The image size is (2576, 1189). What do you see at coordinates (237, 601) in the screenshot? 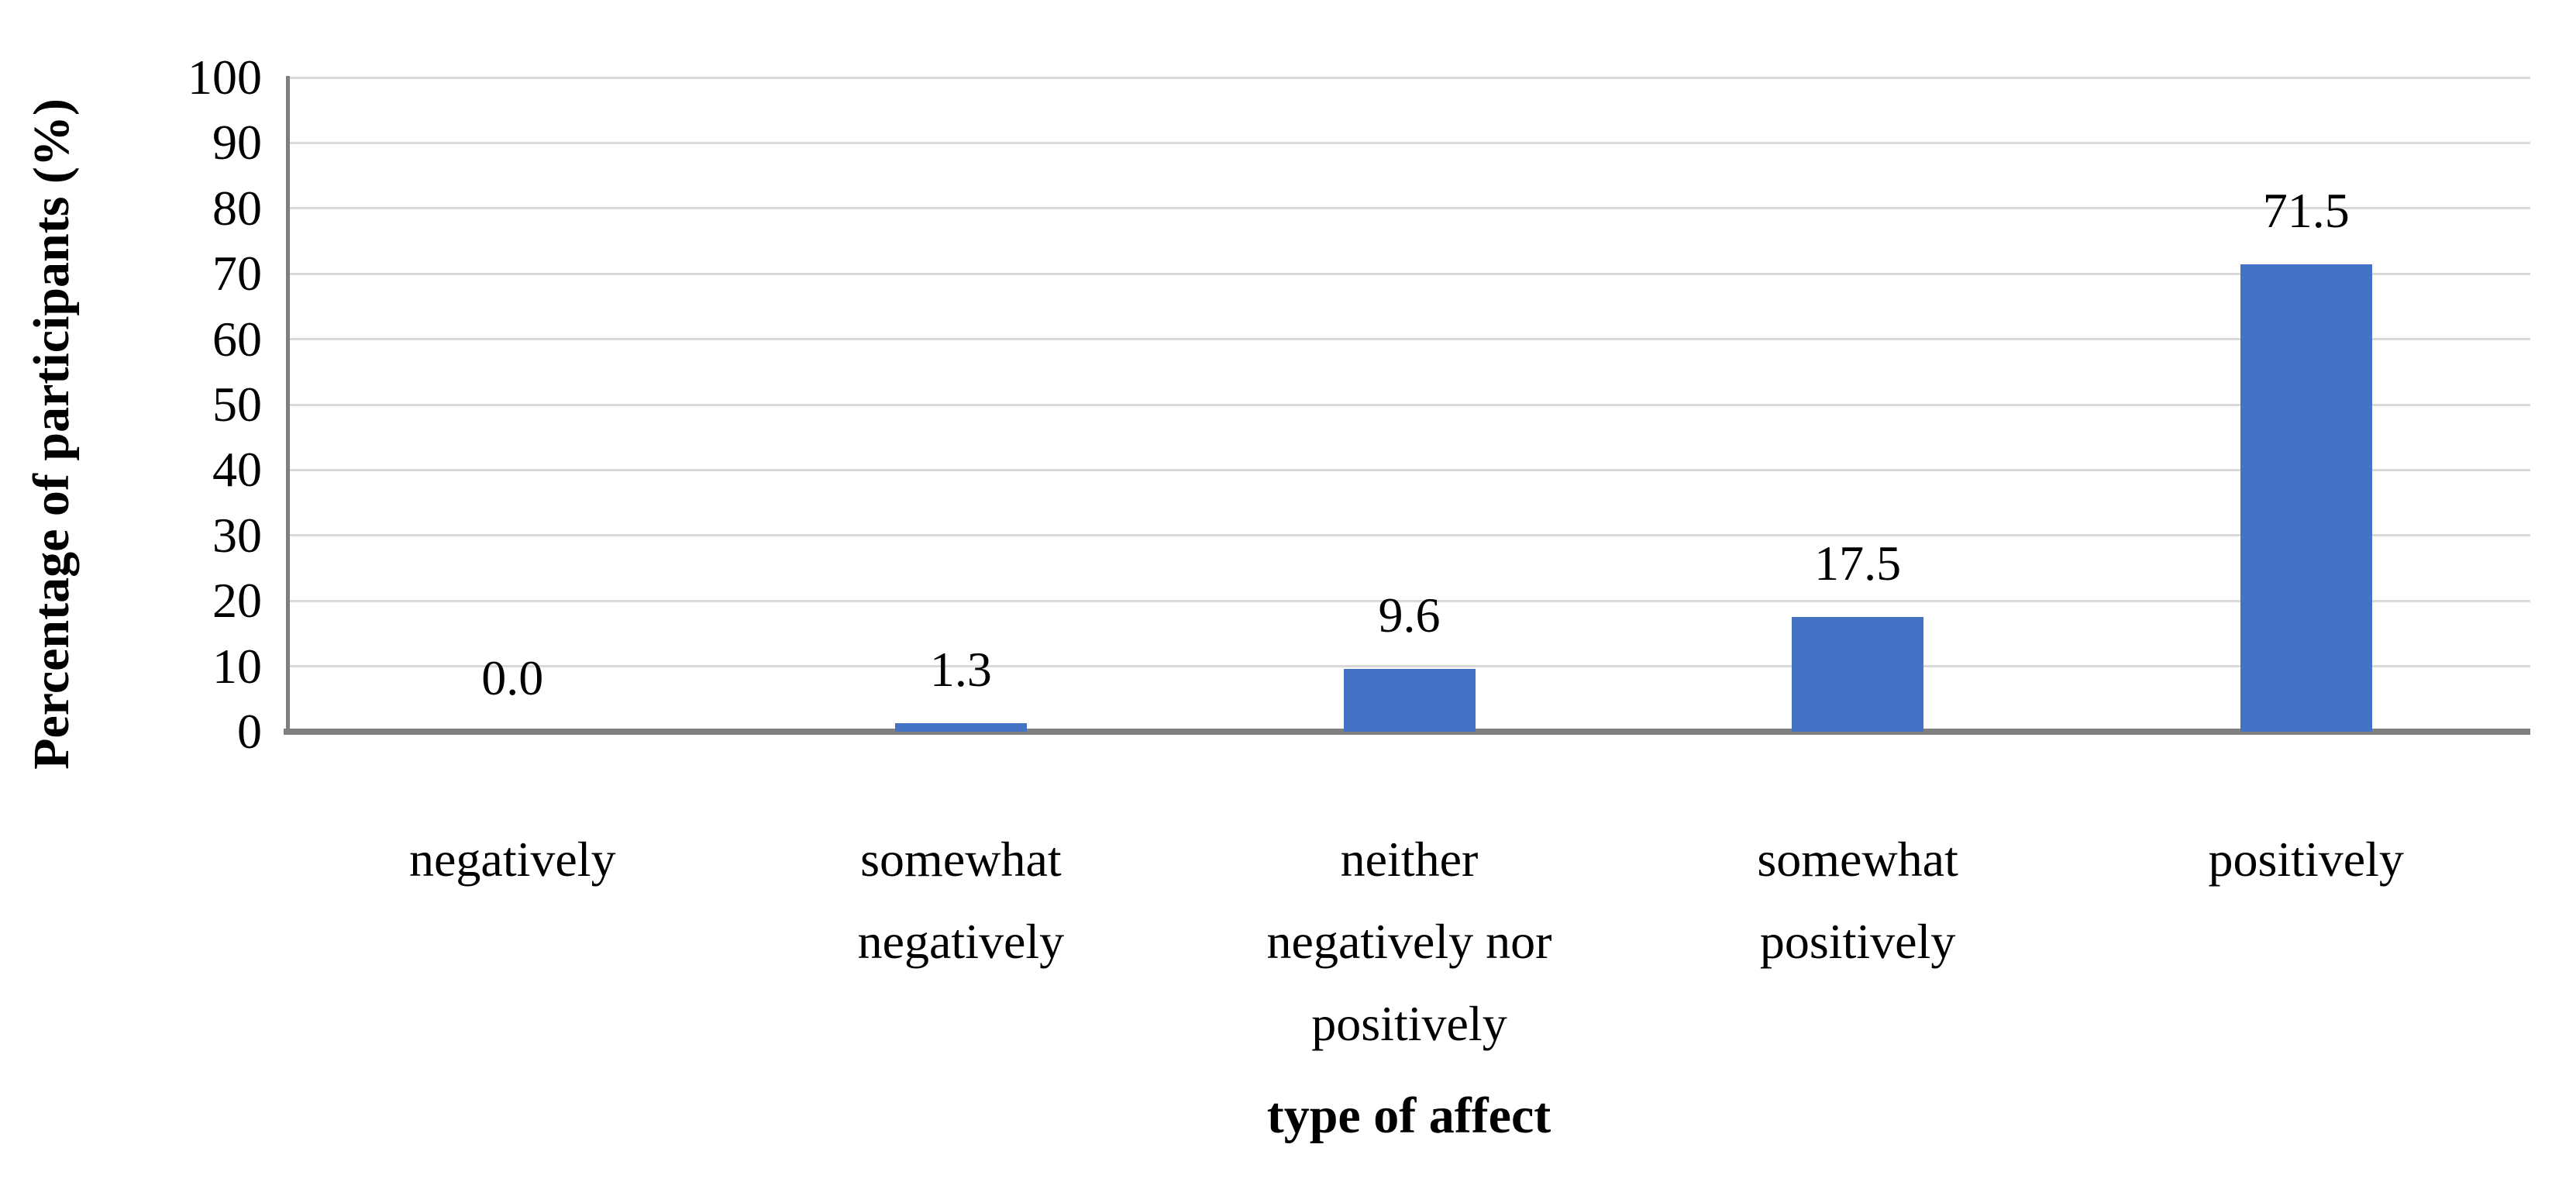
I see `y-axis-tick-label: 20` at bounding box center [237, 601].